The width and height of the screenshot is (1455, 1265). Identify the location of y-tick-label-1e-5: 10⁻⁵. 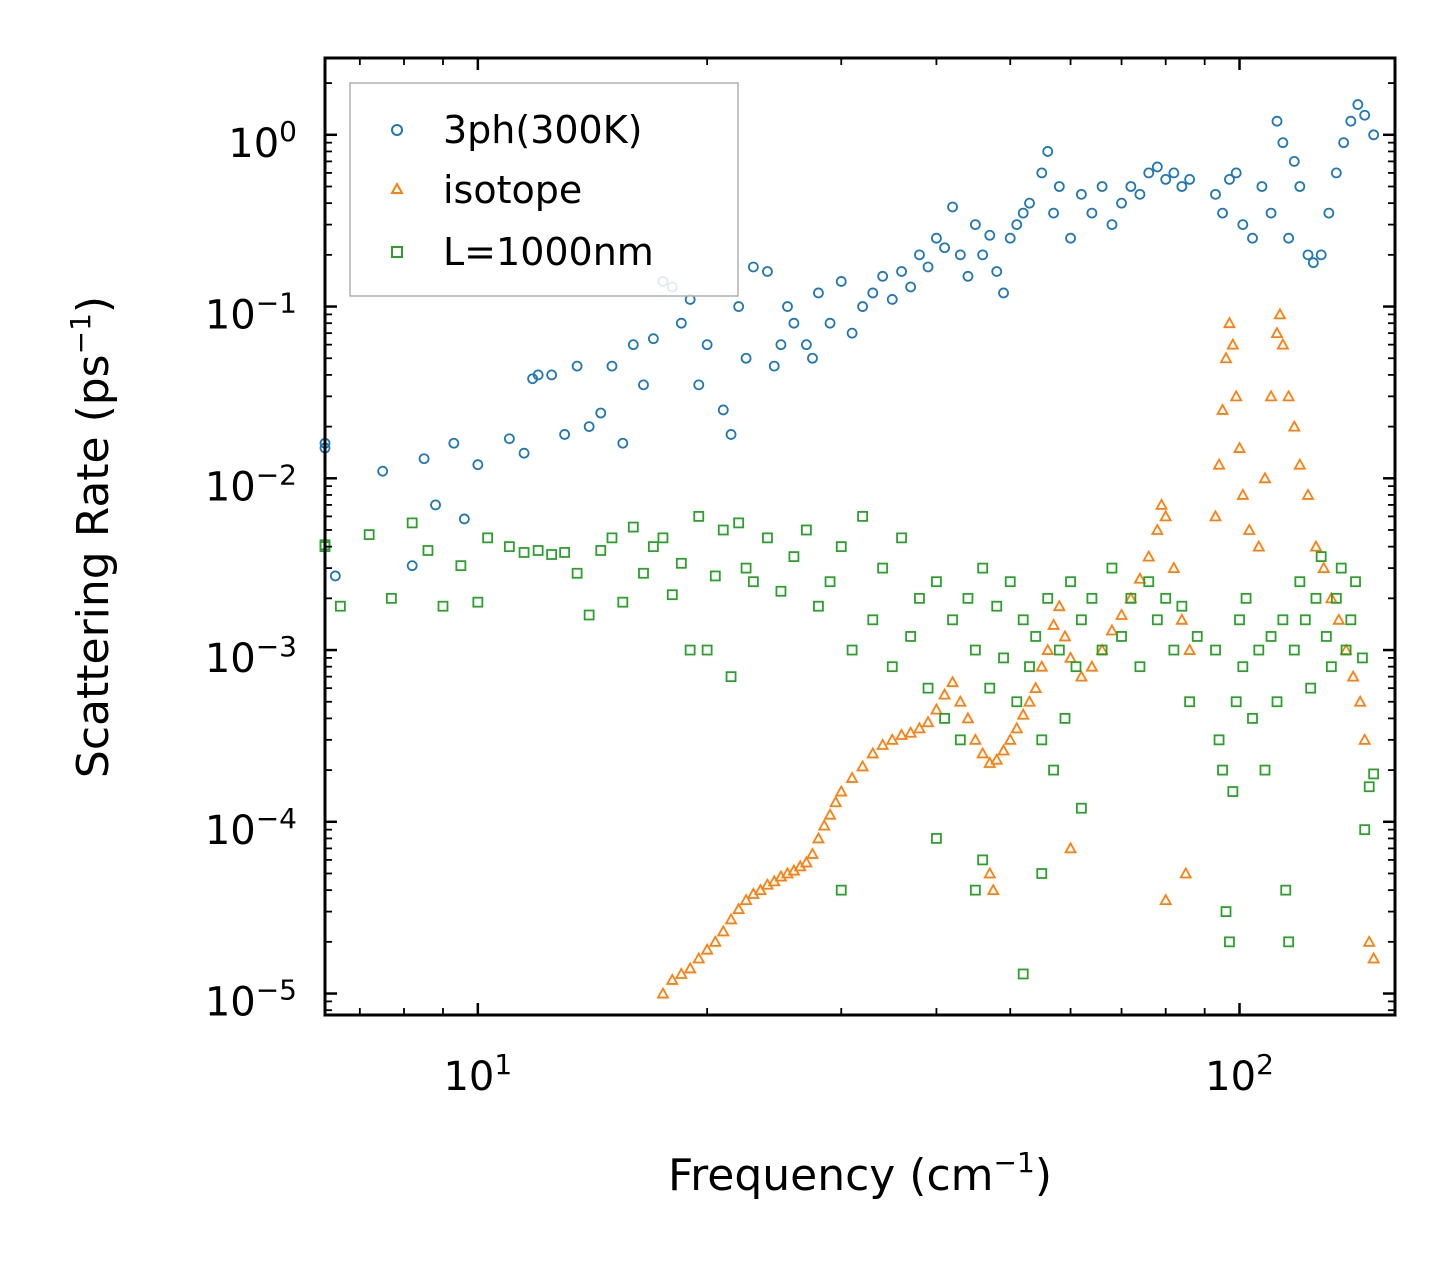
(251, 1000).